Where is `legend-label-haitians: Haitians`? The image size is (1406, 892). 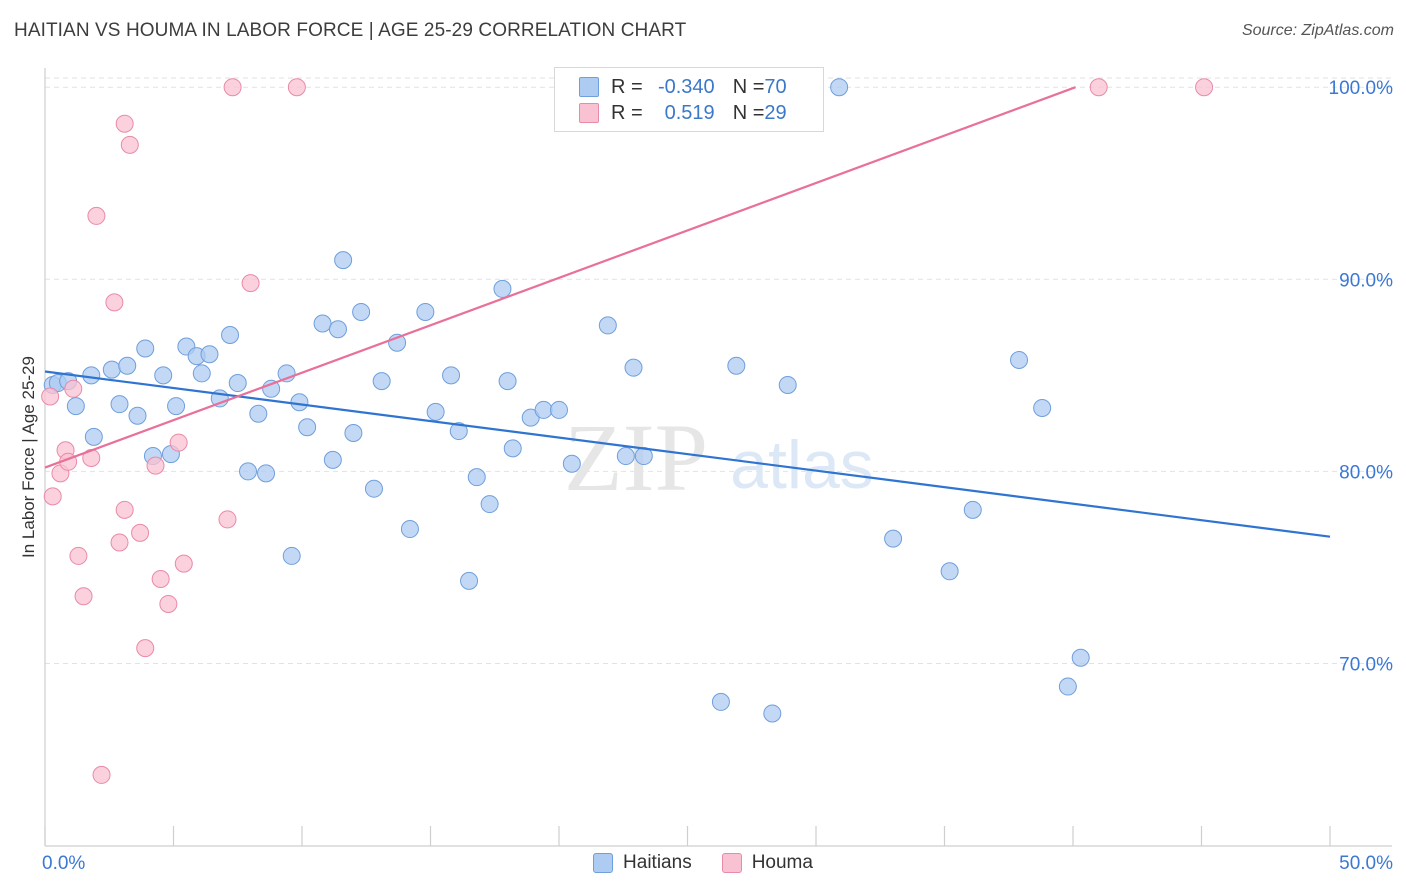 legend-label-haitians: Haitians is located at coordinates (657, 862).